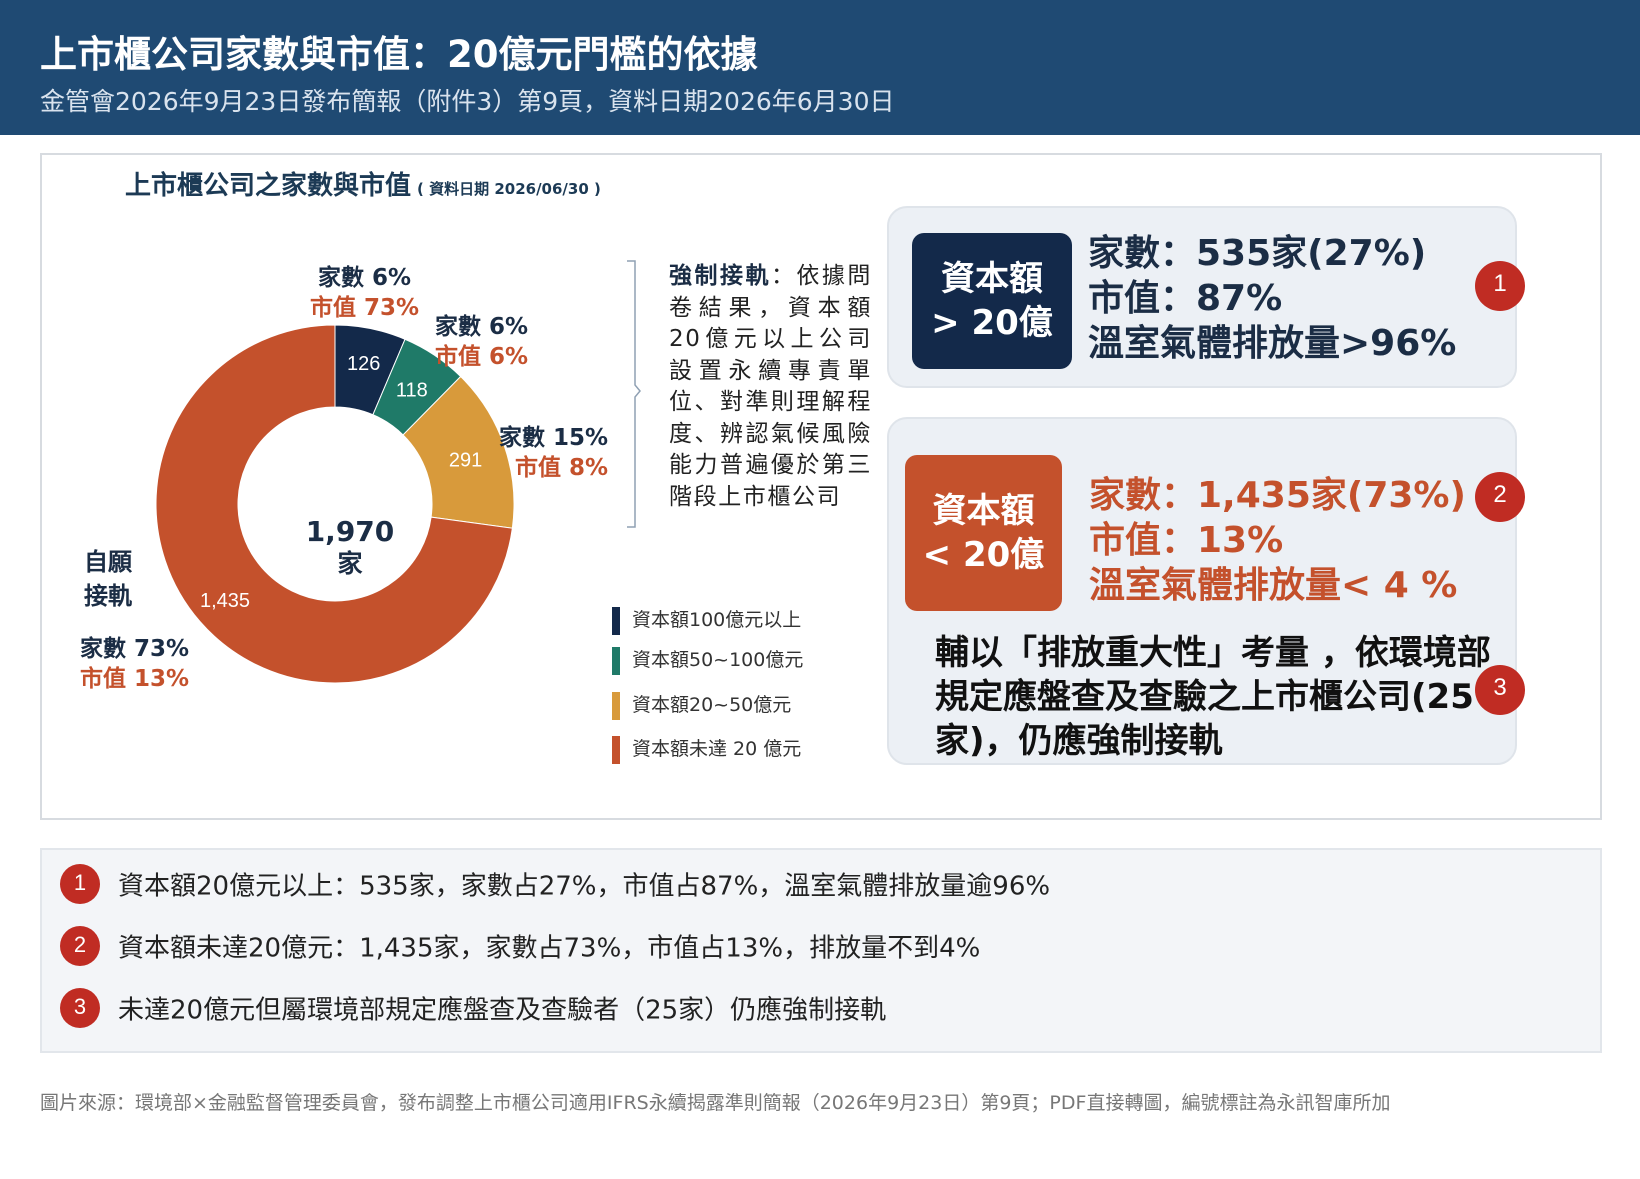 The height and width of the screenshot is (1179, 1640). I want to click on legend-item: 資本額50~100億元, so click(707, 660).